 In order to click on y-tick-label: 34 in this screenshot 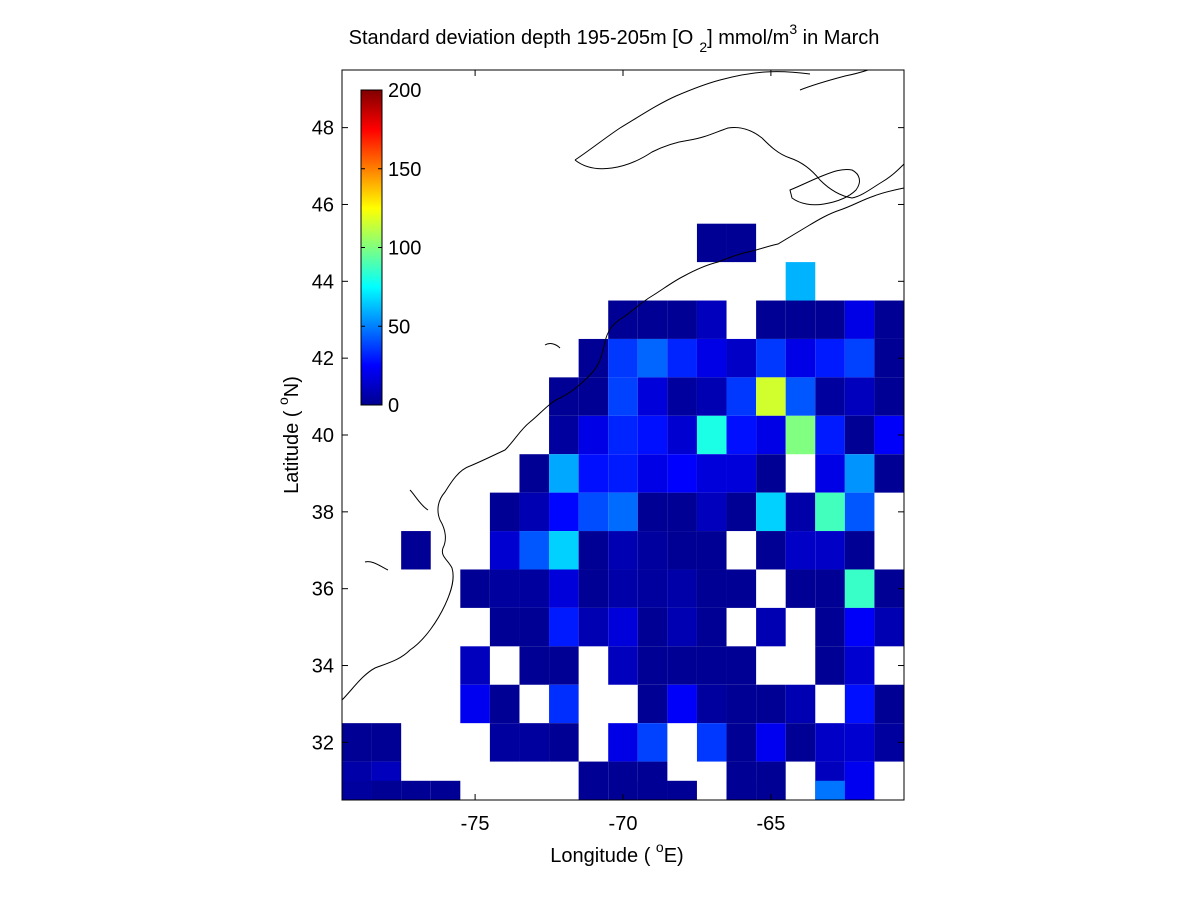, I will do `click(323, 667)`.